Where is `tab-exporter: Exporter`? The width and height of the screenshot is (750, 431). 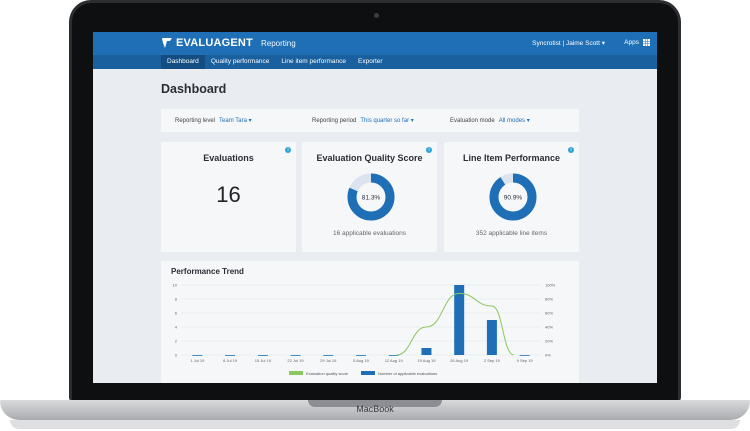 tab-exporter: Exporter is located at coordinates (370, 61).